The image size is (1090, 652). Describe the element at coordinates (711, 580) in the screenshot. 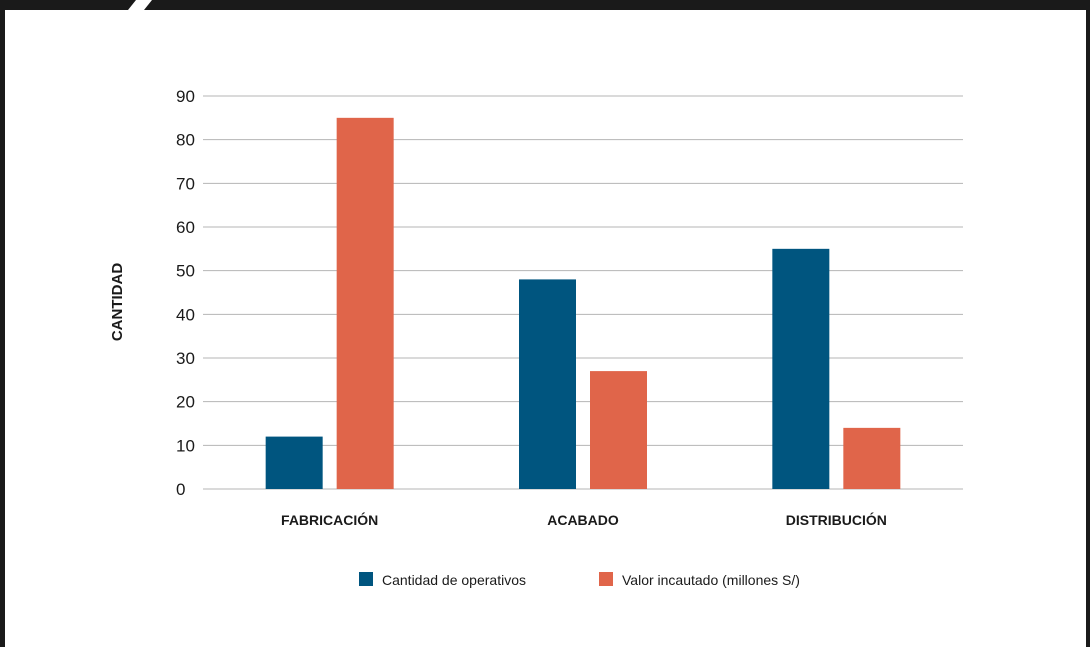

I see `legend-label: Valor incautado (millones S/)` at that location.